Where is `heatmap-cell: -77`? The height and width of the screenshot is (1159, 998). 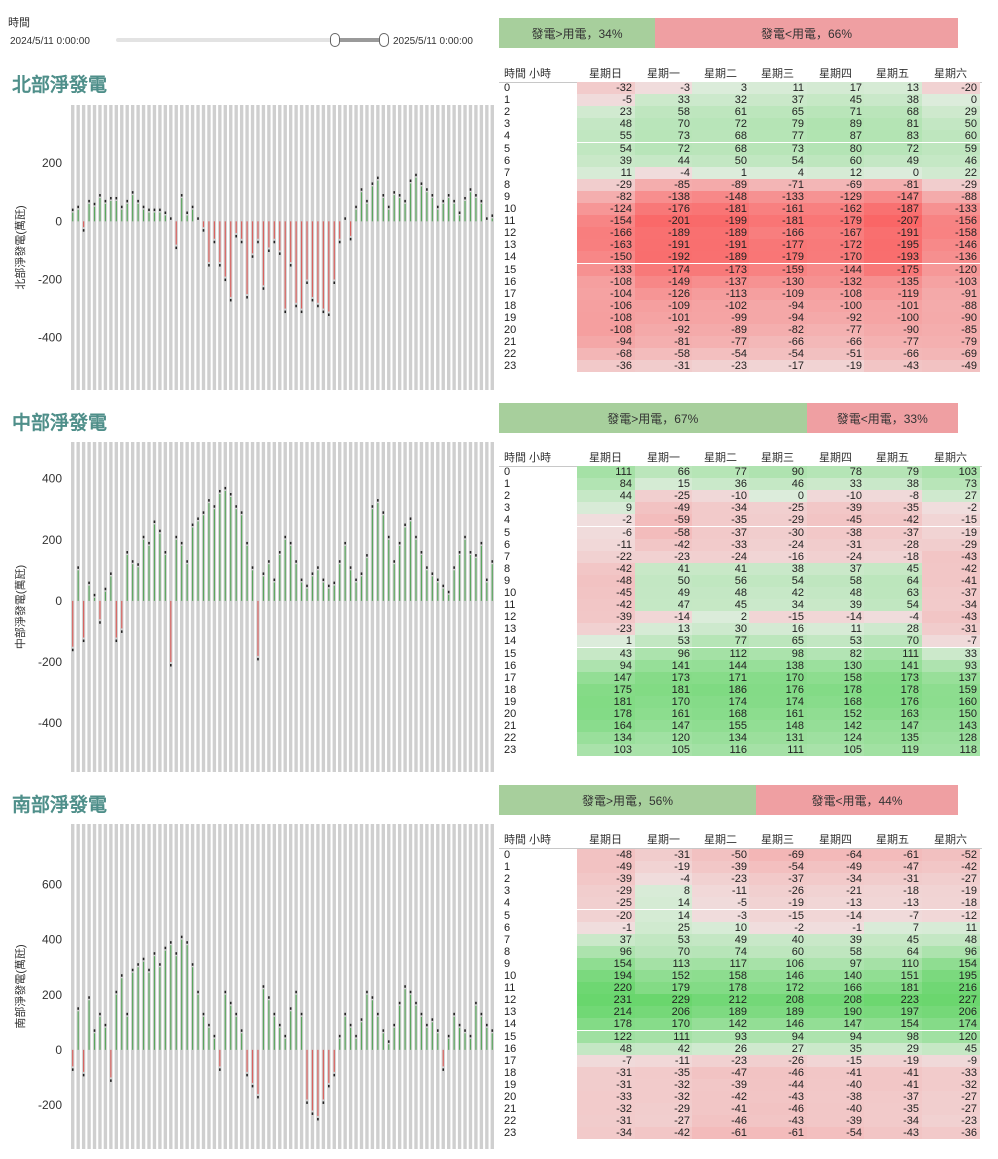 heatmap-cell: -77 is located at coordinates (721, 342).